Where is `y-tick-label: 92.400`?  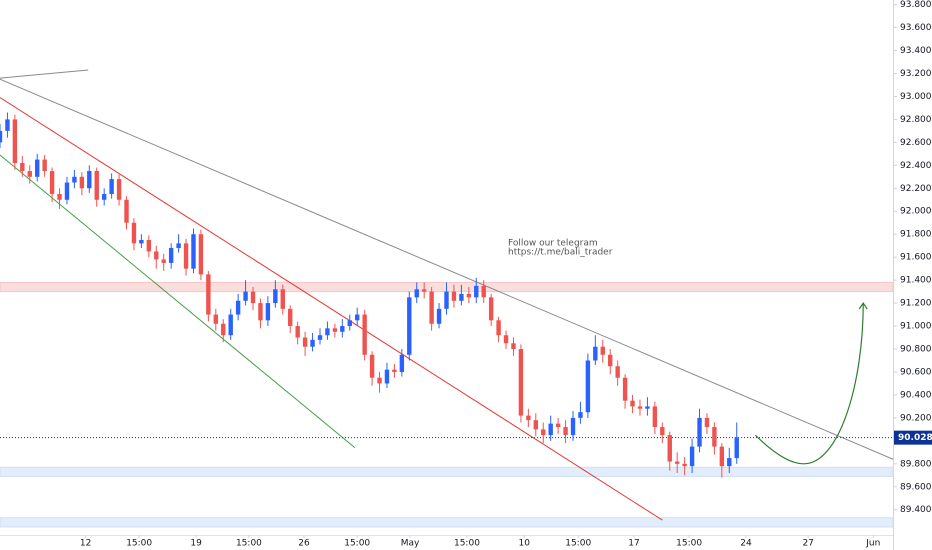 y-tick-label: 92.400 is located at coordinates (916, 166).